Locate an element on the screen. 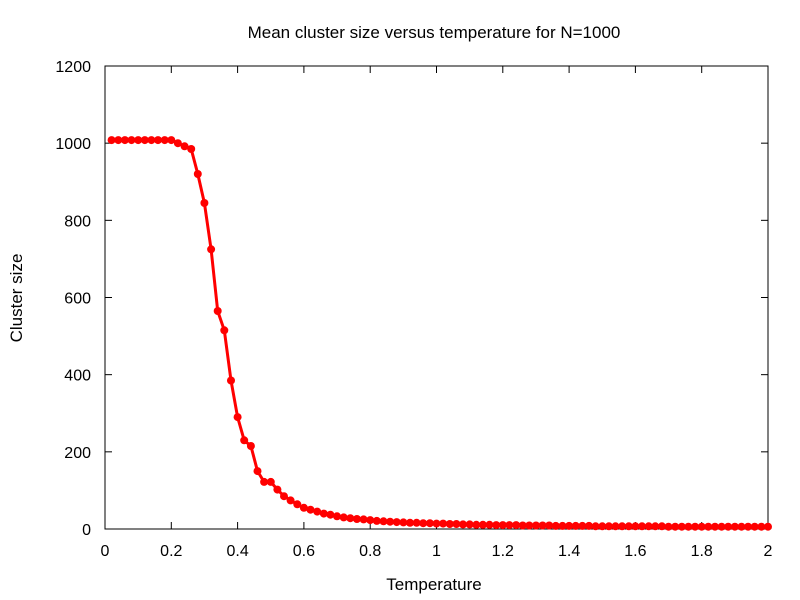 Image resolution: width=800 pixels, height=600 pixels. y-tick-label: 600 is located at coordinates (77, 299).